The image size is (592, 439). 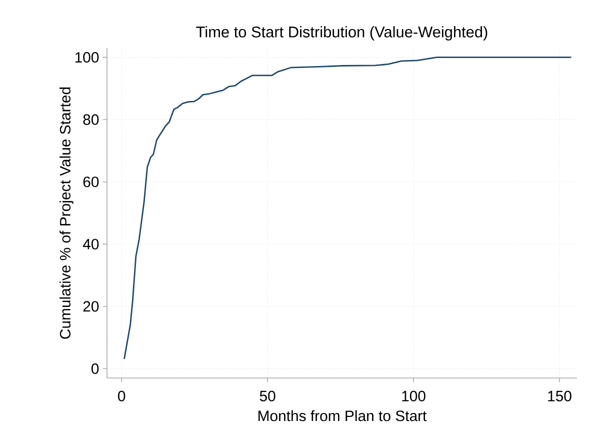 What do you see at coordinates (342, 33) in the screenshot?
I see `chart-title: Time to Start Distribution (Value-Weighted)` at bounding box center [342, 33].